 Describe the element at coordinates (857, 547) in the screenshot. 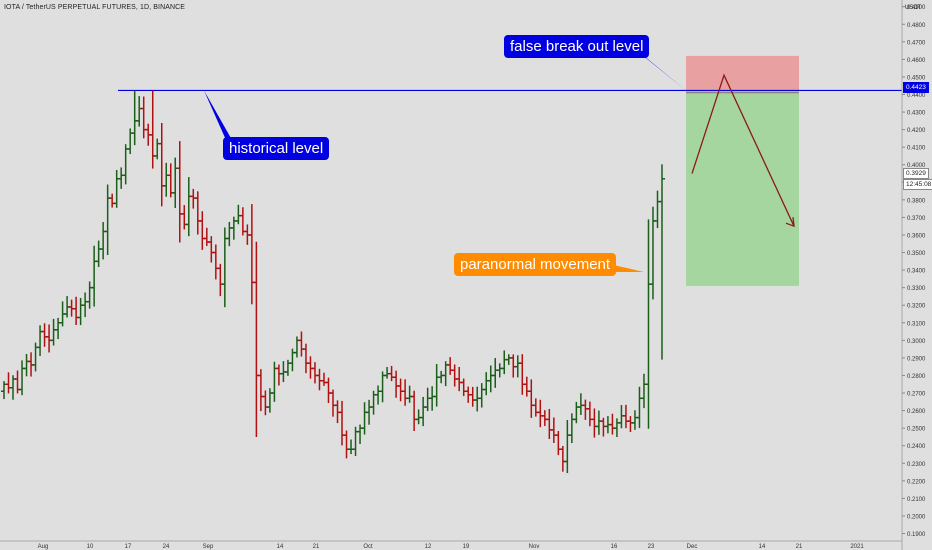

I see `x-tick-label: 2021` at that location.